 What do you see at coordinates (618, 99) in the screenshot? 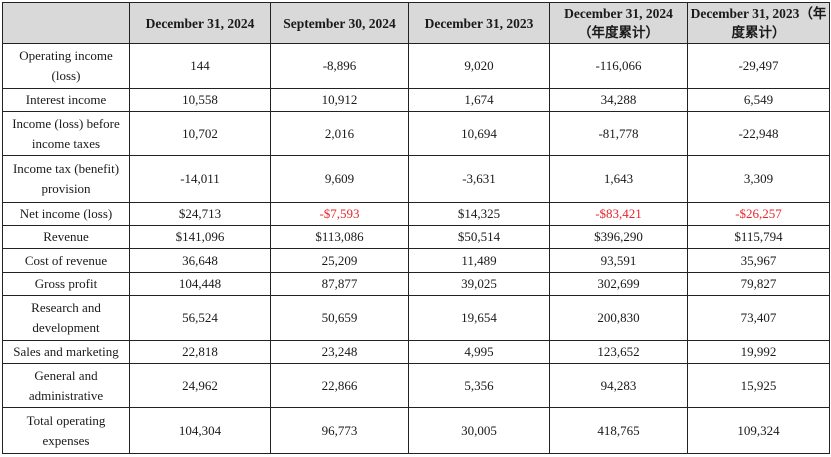
I see `table-cell: 34,288` at bounding box center [618, 99].